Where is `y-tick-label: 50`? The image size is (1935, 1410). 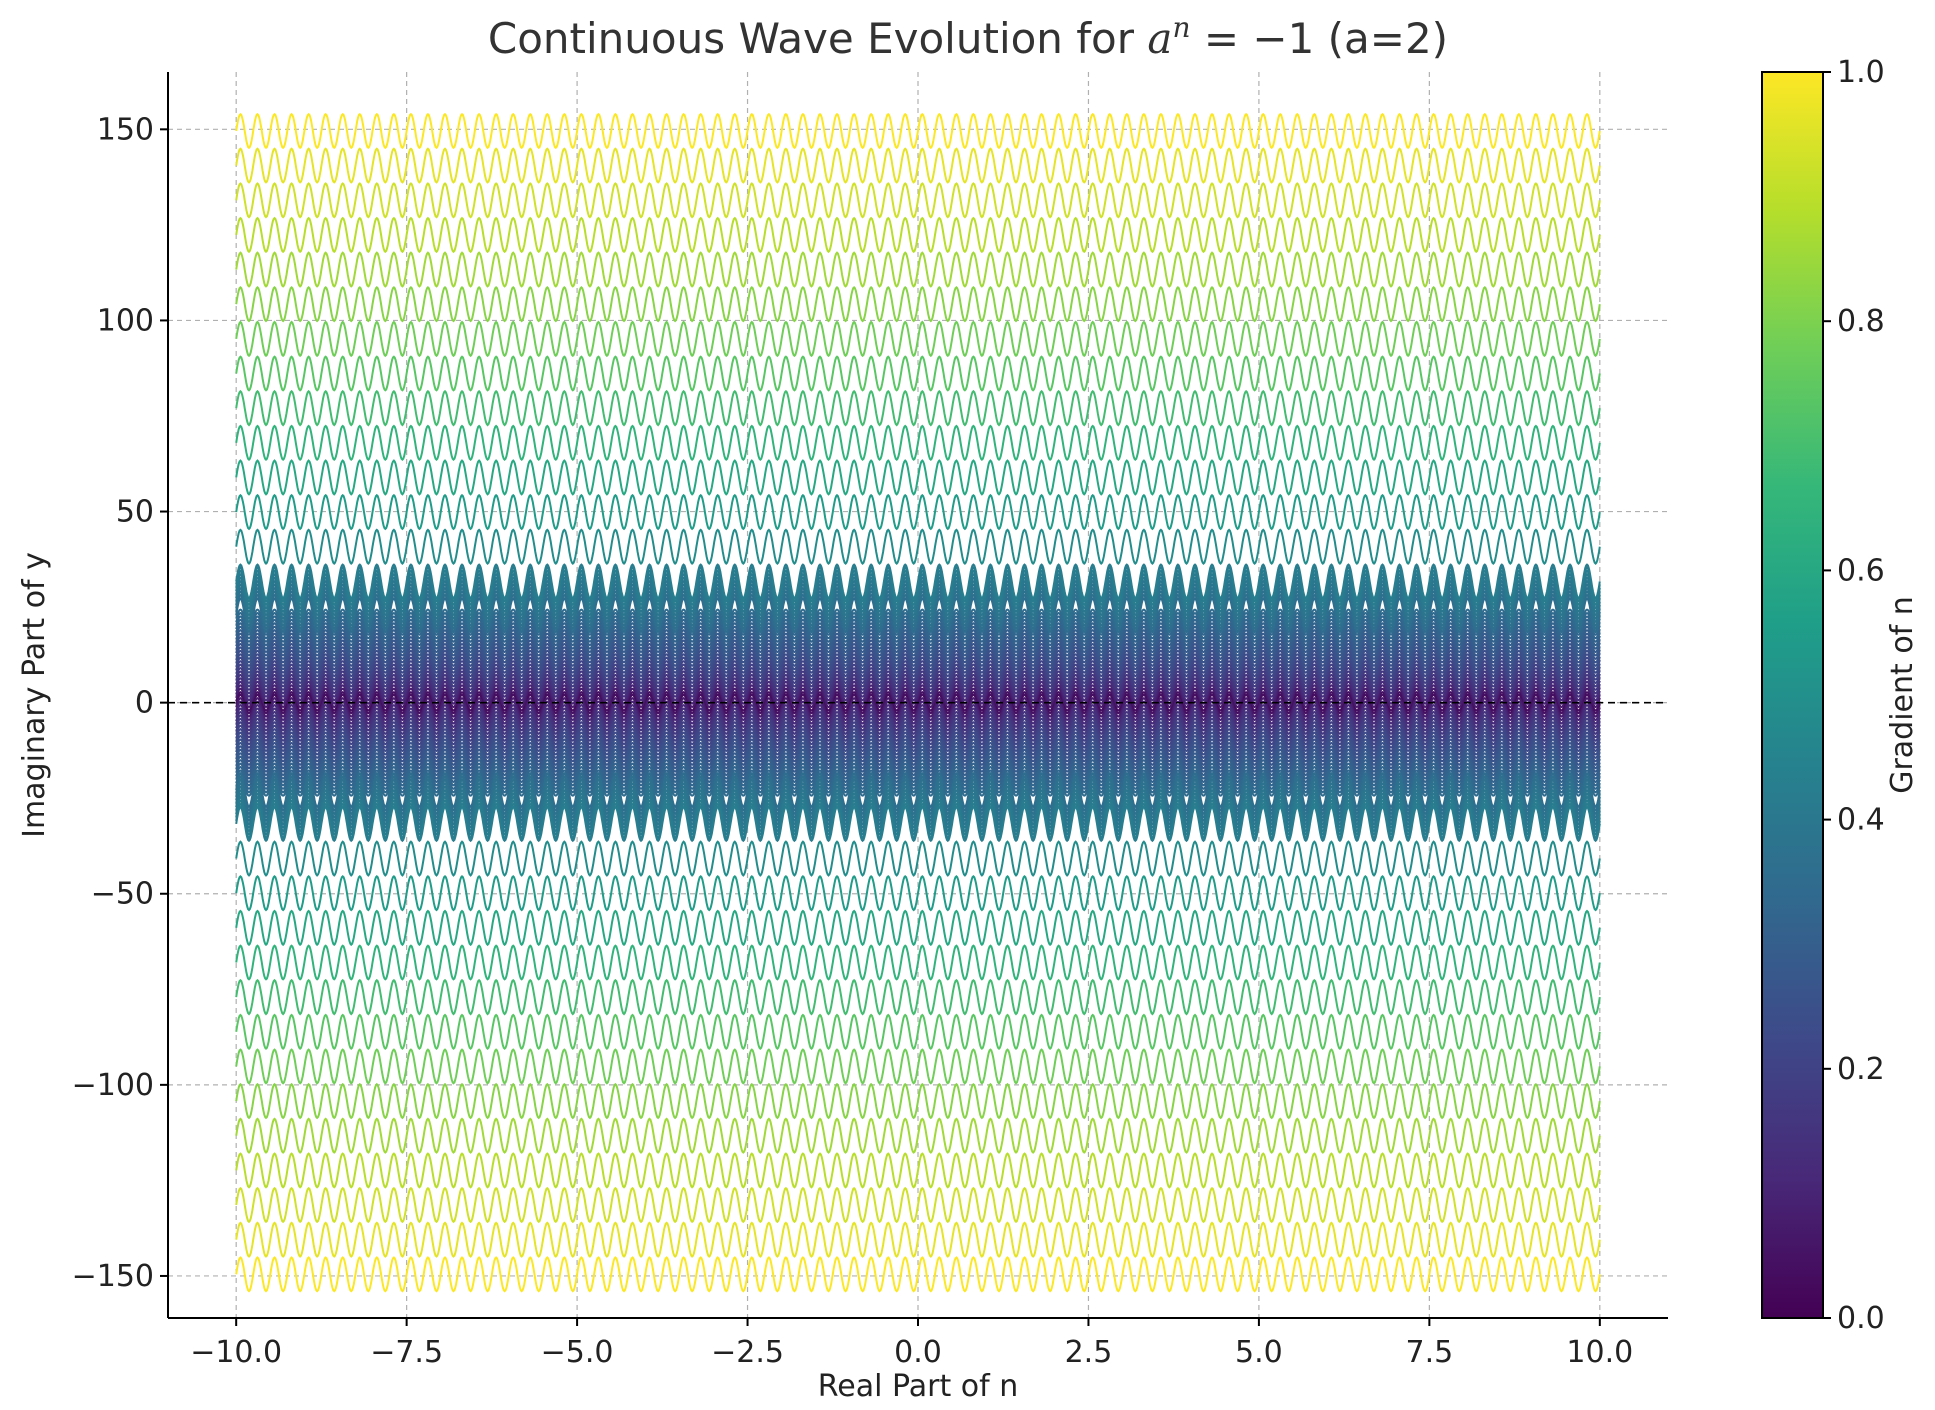
y-tick-label: 50 is located at coordinates (135, 512).